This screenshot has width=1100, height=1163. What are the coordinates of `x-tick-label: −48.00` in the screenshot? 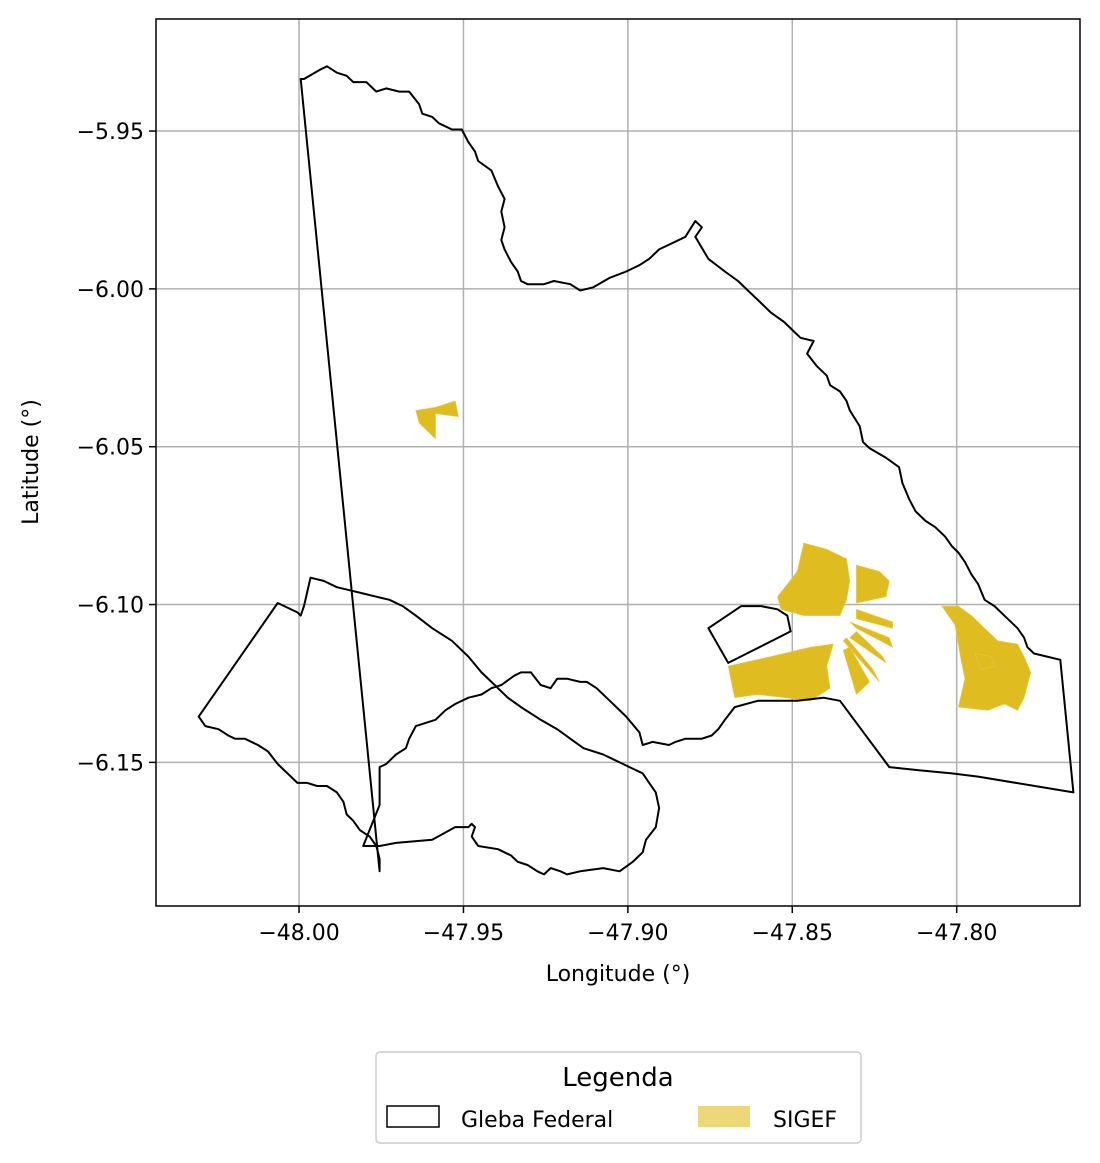 It's located at (298, 933).